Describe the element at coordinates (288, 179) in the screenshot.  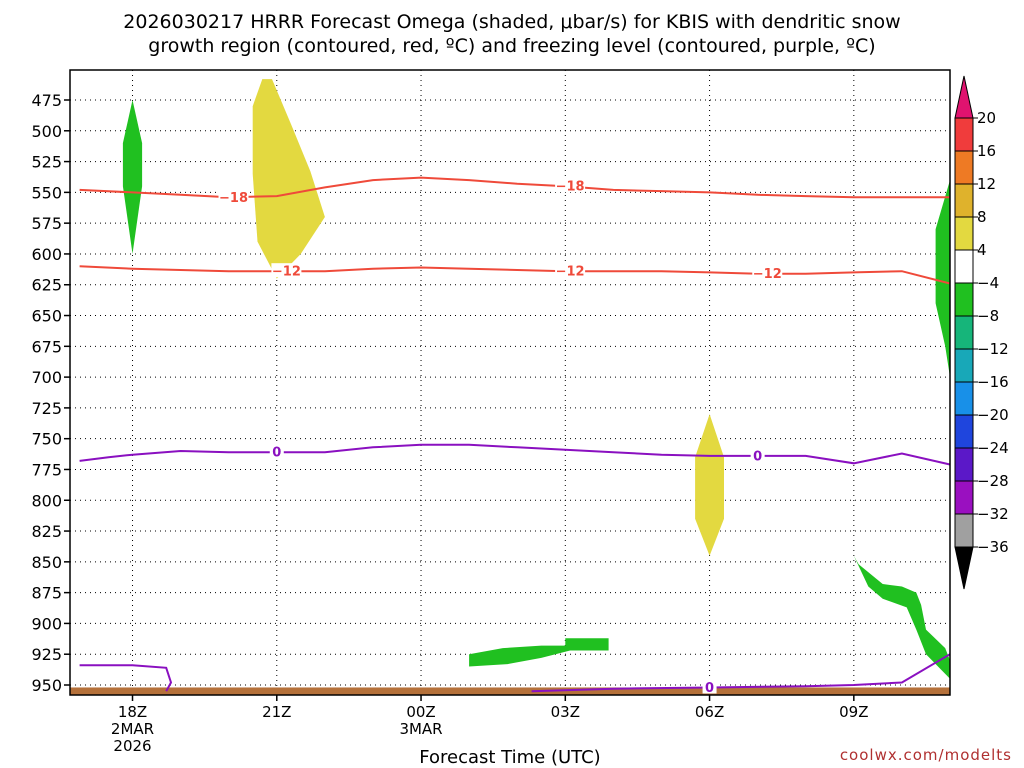
I see `omega-plus4-a-region` at that location.